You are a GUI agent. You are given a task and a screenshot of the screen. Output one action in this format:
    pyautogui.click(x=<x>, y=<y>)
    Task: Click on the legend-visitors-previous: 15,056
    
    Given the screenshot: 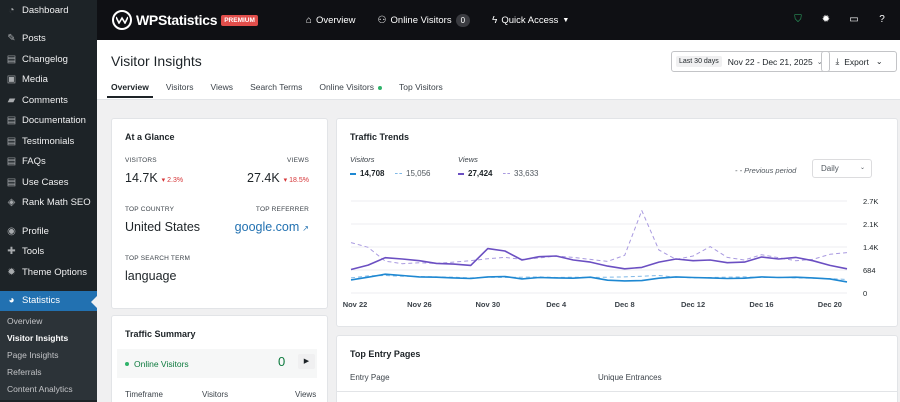 What is the action you would take?
    pyautogui.click(x=412, y=173)
    